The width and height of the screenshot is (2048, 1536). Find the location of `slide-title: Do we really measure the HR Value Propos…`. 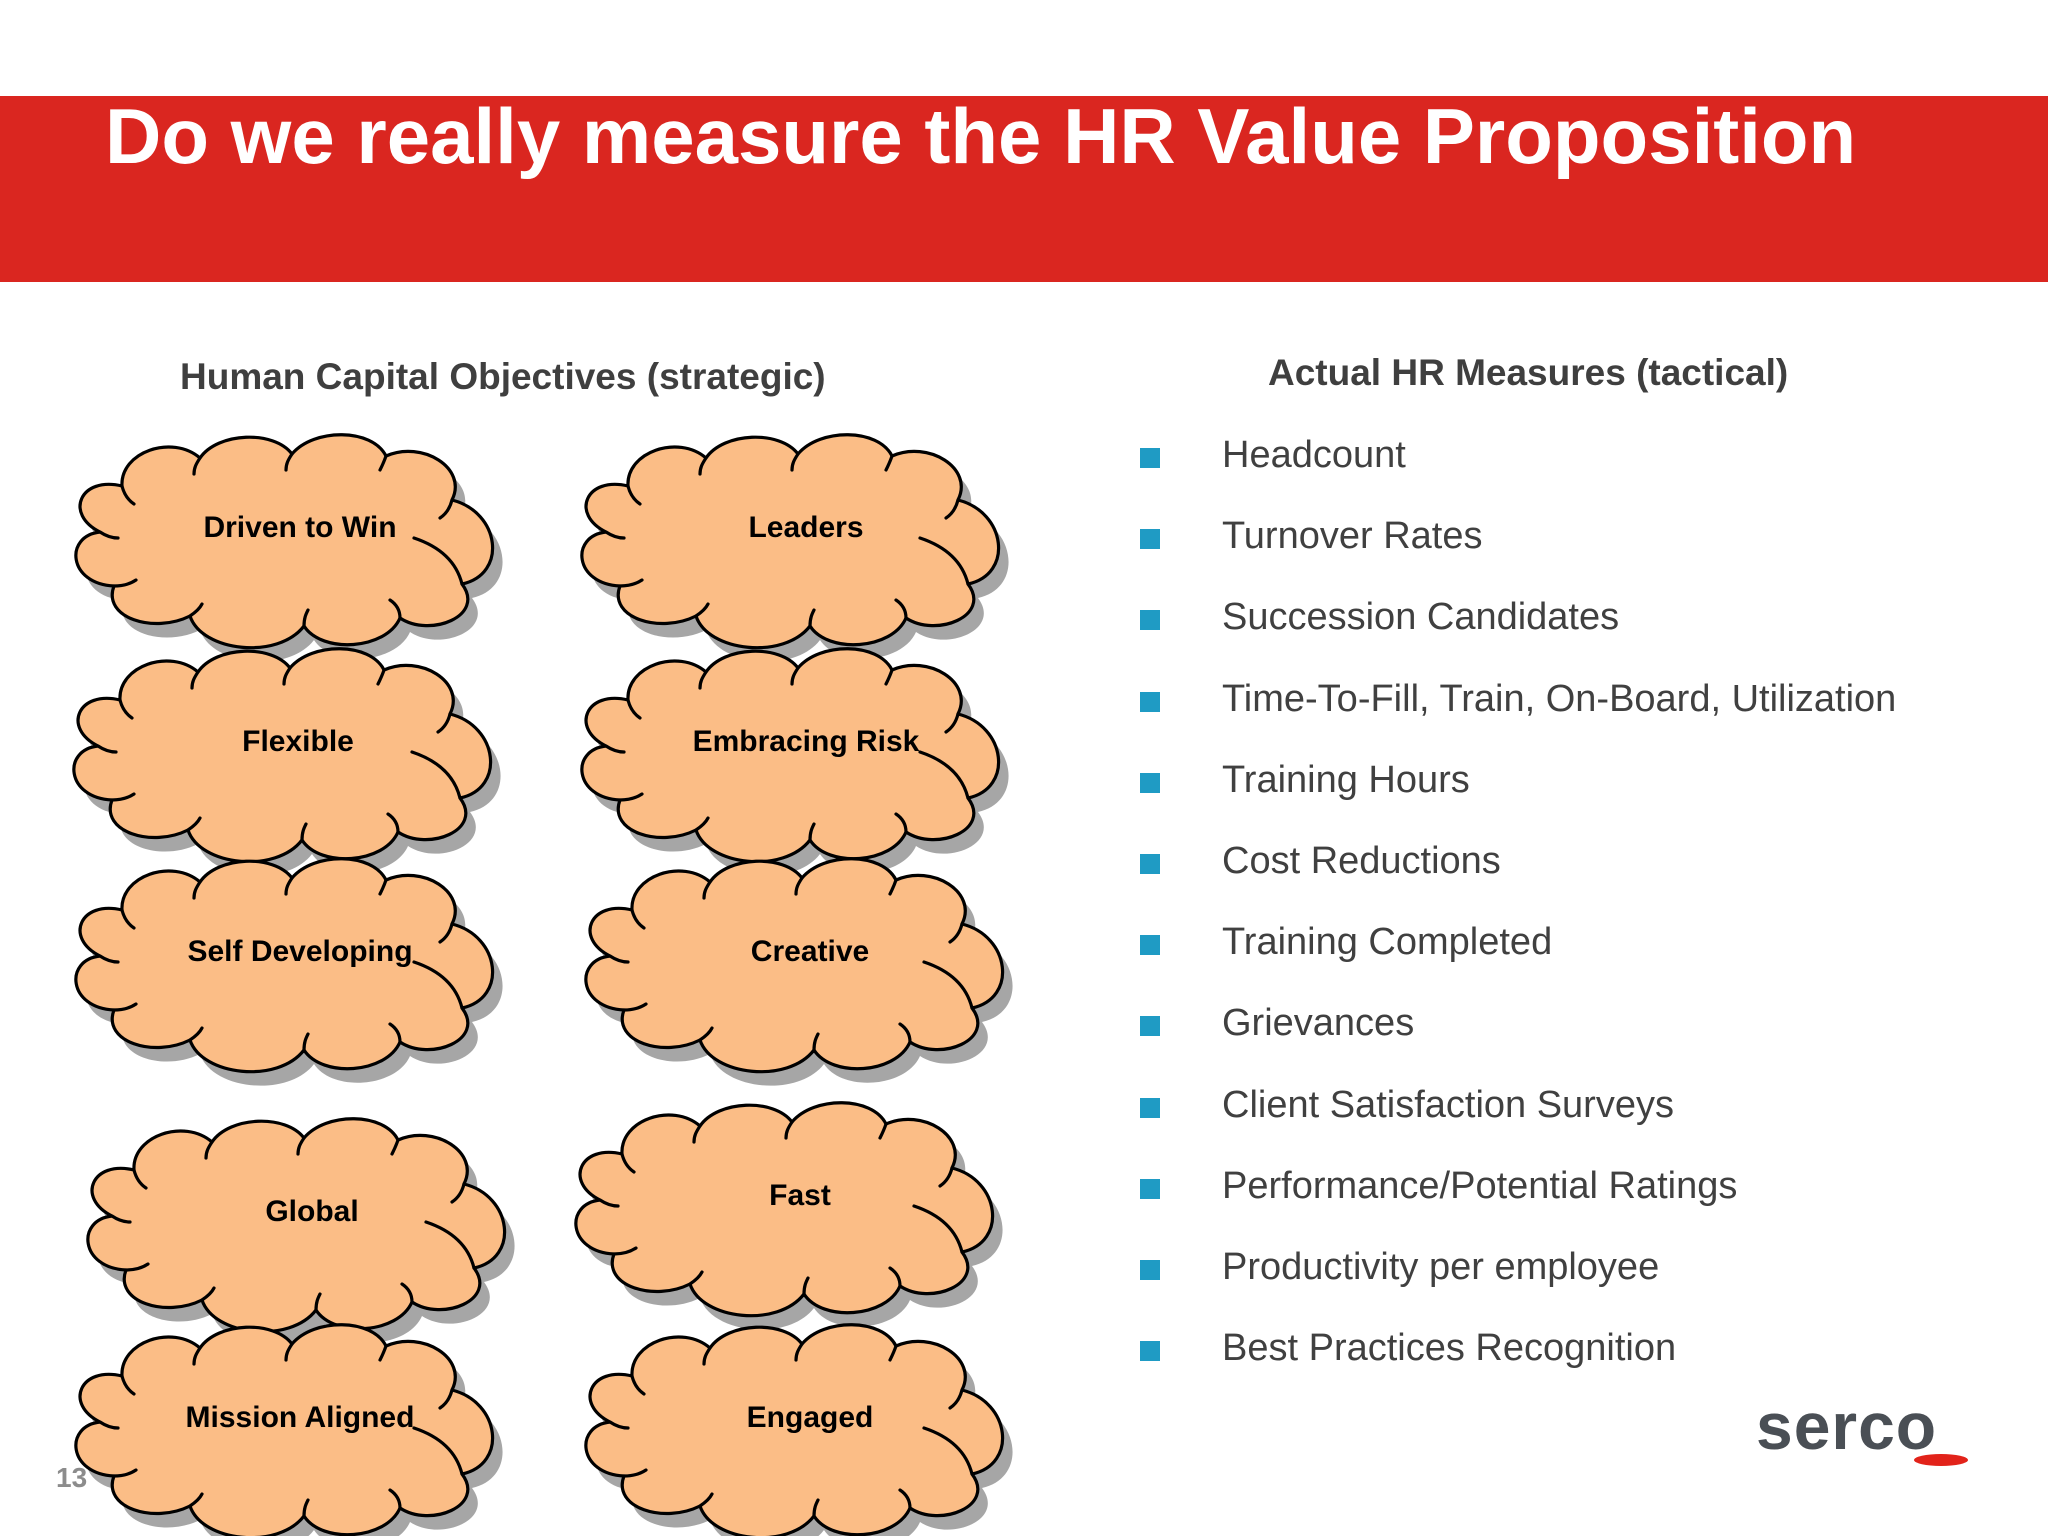

slide-title: Do we really measure the HR Value Propos… is located at coordinates (981, 136).